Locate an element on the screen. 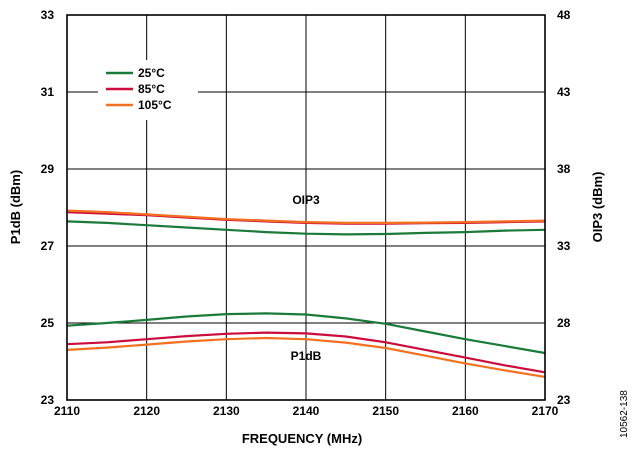 The image size is (635, 452). x-tick-label: 2140 is located at coordinates (306, 411).